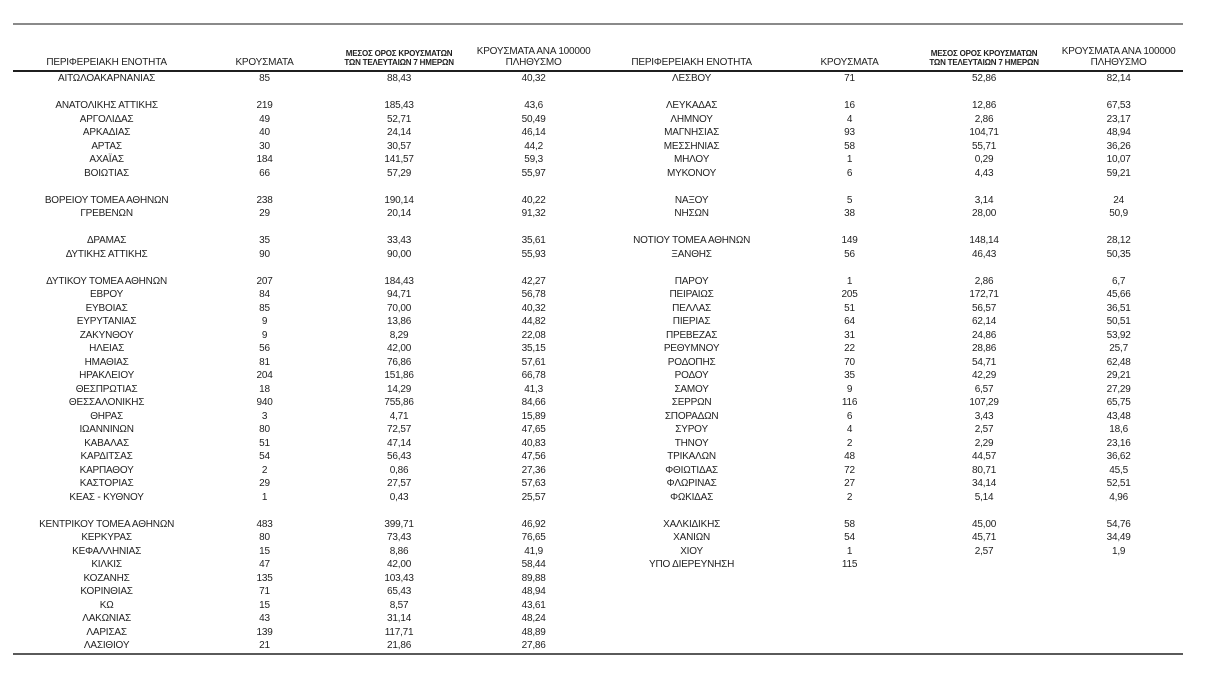 The image size is (1208, 685). I want to click on avg7-cell: 399,71, so click(399, 524).